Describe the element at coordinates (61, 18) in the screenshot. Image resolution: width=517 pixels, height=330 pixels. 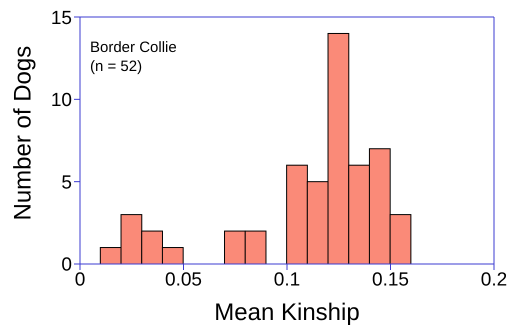
I see `y-tick-label: 15` at that location.